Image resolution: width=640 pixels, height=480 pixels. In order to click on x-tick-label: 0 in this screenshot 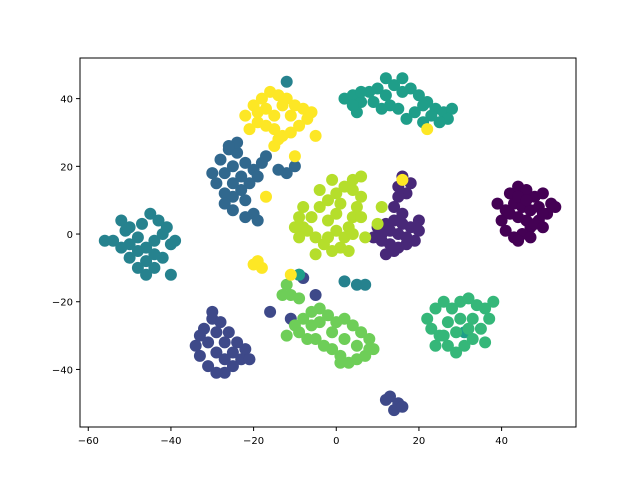, I will do `click(336, 441)`.